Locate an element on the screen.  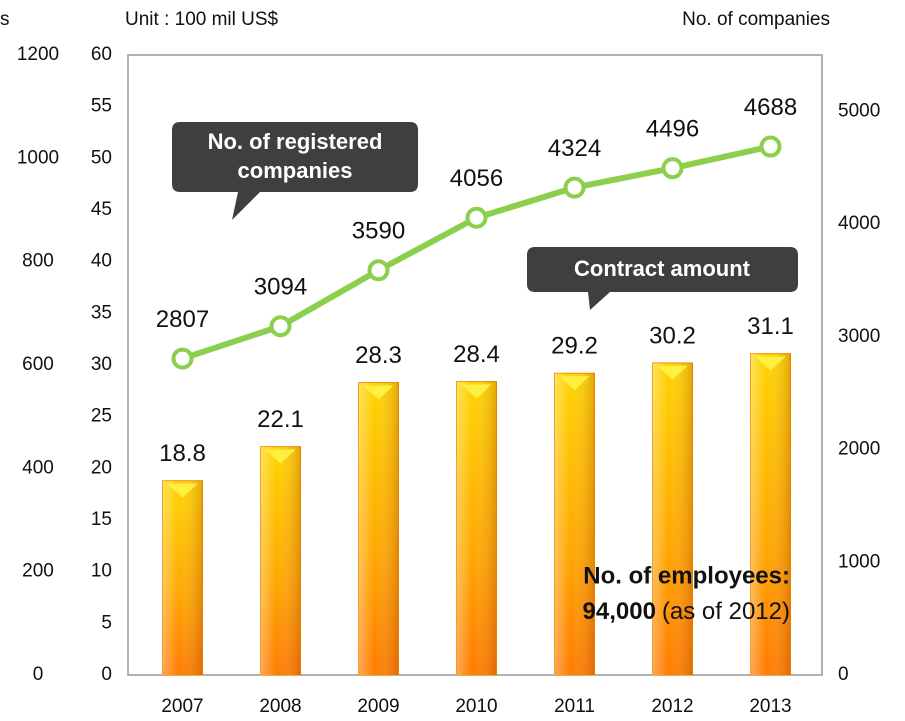
unit-label: Unit : 100 mil US$ is located at coordinates (202, 19).